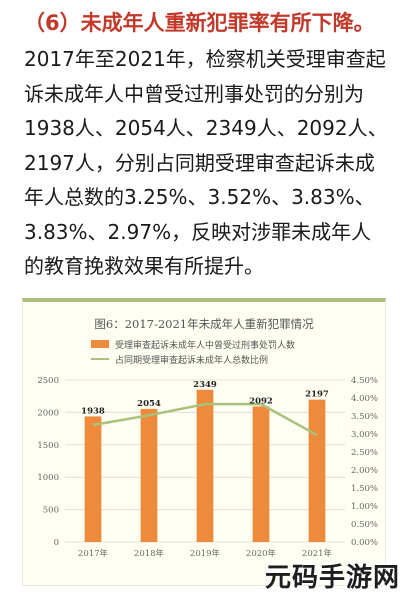 The height and width of the screenshot is (600, 408). Describe the element at coordinates (364, 399) in the screenshot. I see `right-tick-label: 4.00%` at that location.